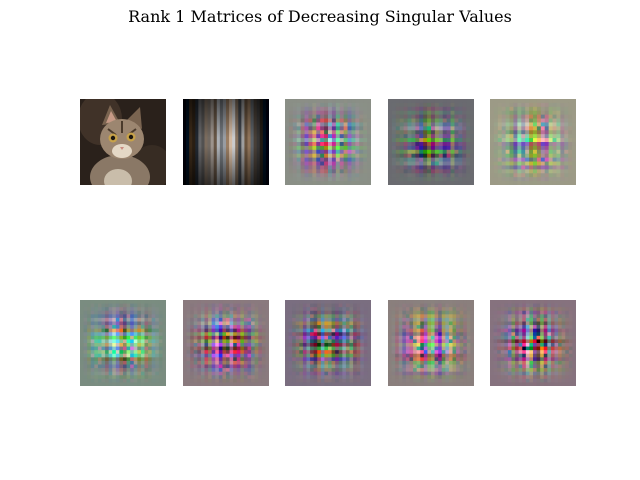  I want to click on rank-1-component-3-panel, so click(431, 142).